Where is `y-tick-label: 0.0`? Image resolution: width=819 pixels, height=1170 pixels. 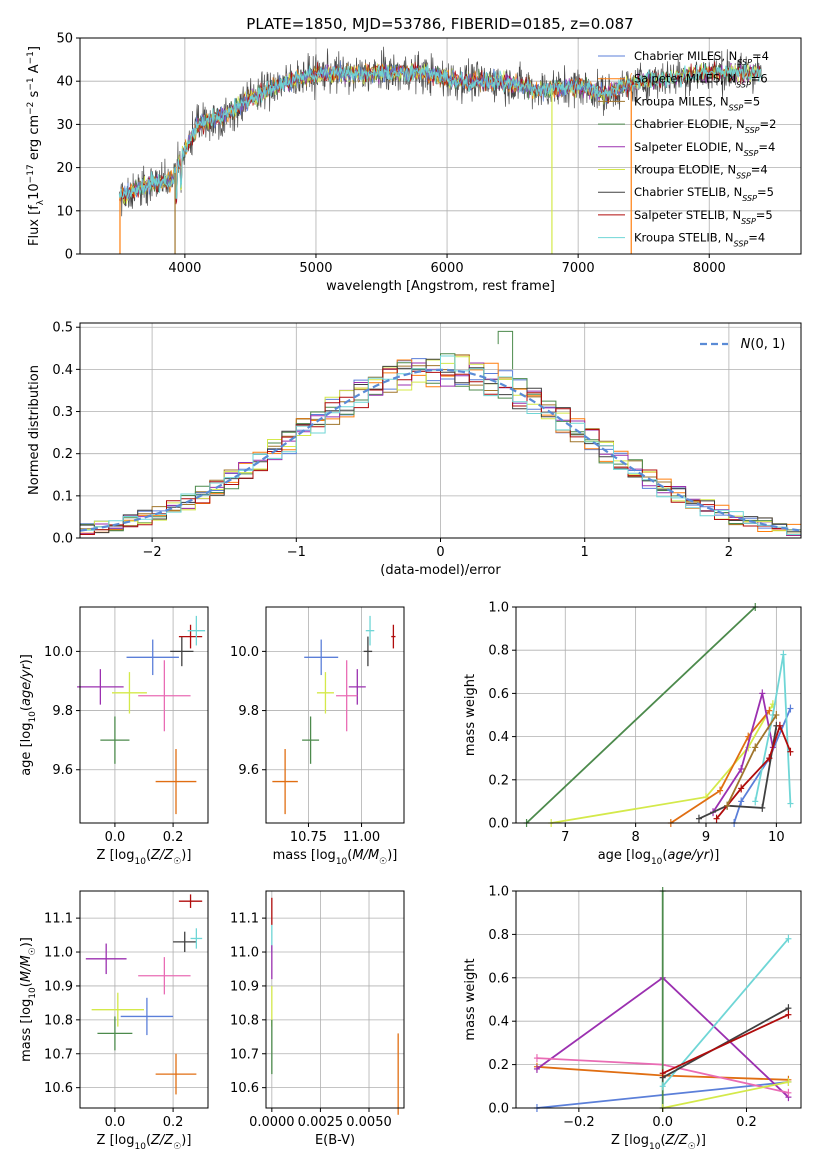
y-tick-label: 0.0 is located at coordinates (498, 1109).